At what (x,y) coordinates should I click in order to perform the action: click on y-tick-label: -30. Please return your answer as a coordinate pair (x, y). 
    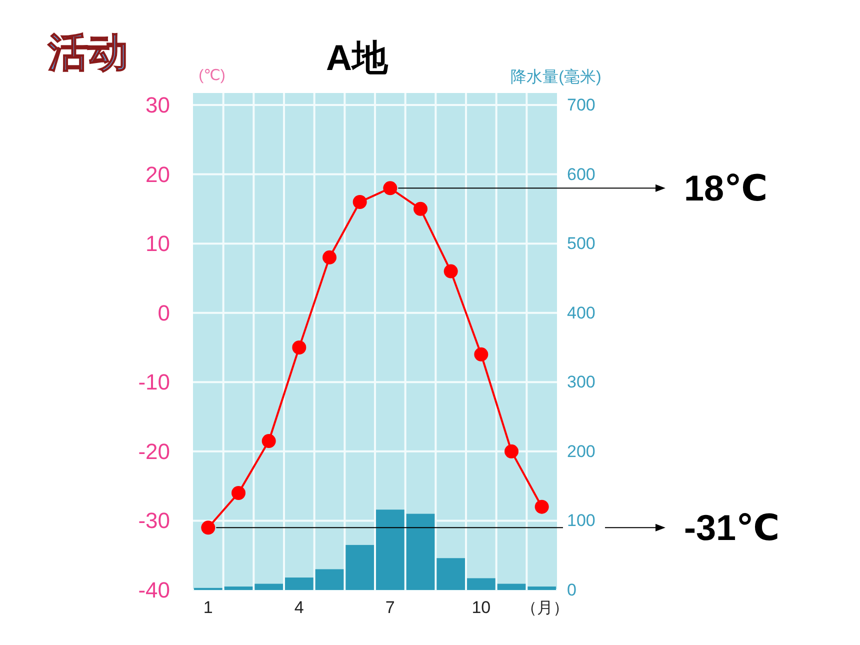
    Looking at the image, I should click on (154, 521).